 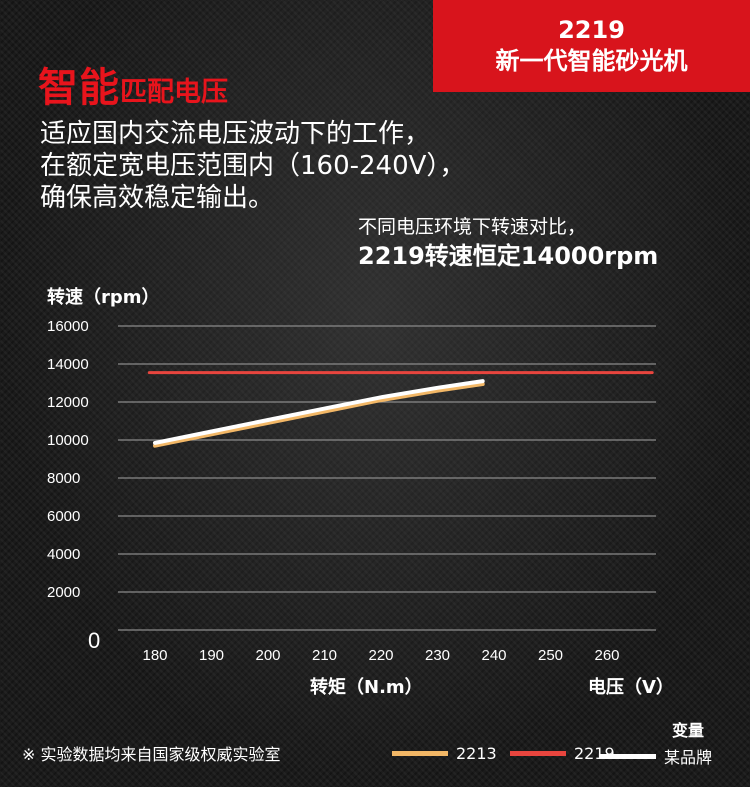 What do you see at coordinates (63, 478) in the screenshot?
I see `y-tick-label: 8000` at bounding box center [63, 478].